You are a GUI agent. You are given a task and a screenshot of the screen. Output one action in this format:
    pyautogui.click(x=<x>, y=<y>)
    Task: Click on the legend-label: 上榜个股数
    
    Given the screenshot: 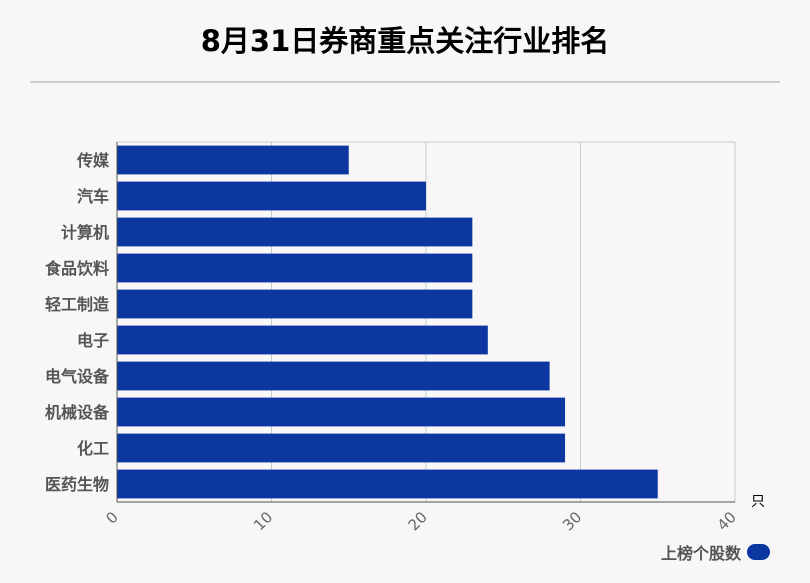 What is the action you would take?
    pyautogui.click(x=700, y=553)
    